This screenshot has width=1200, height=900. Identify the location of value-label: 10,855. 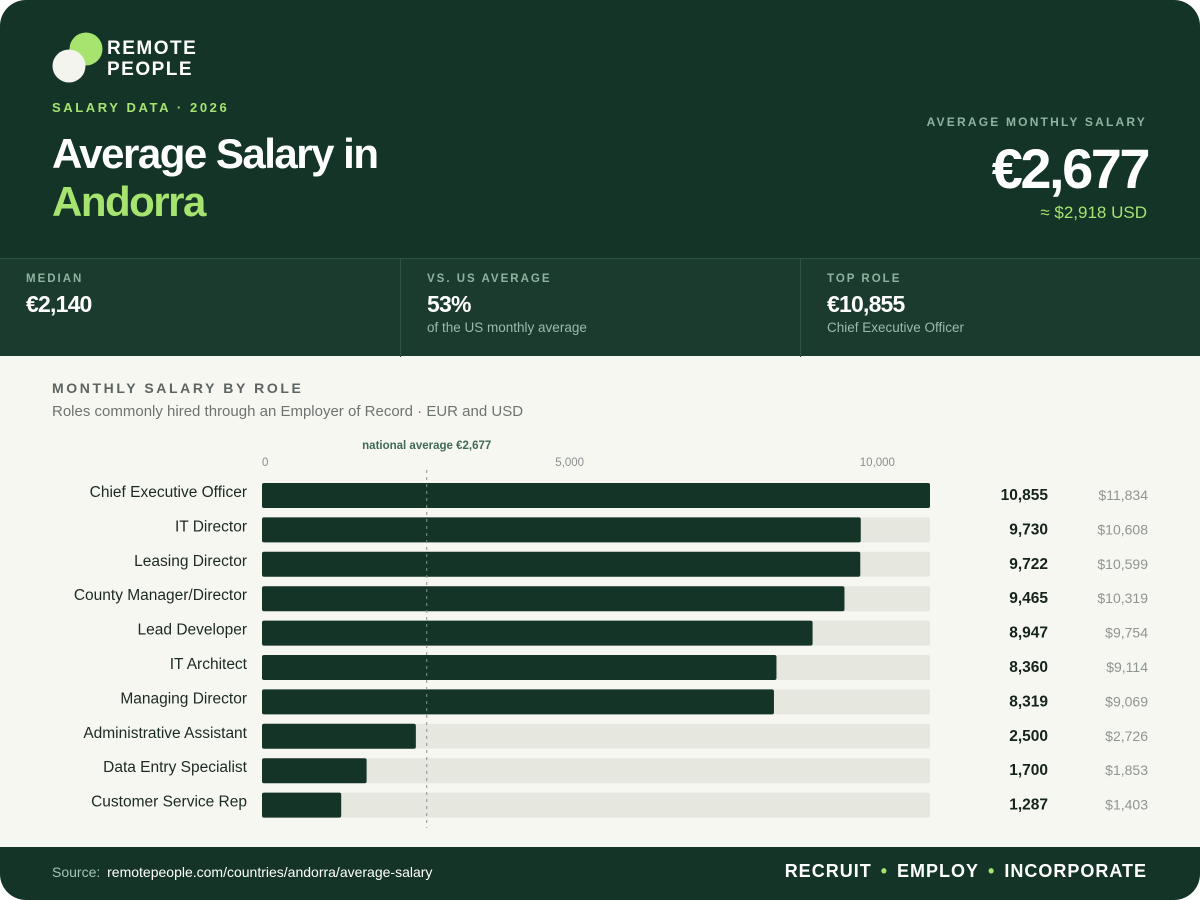
(1025, 495).